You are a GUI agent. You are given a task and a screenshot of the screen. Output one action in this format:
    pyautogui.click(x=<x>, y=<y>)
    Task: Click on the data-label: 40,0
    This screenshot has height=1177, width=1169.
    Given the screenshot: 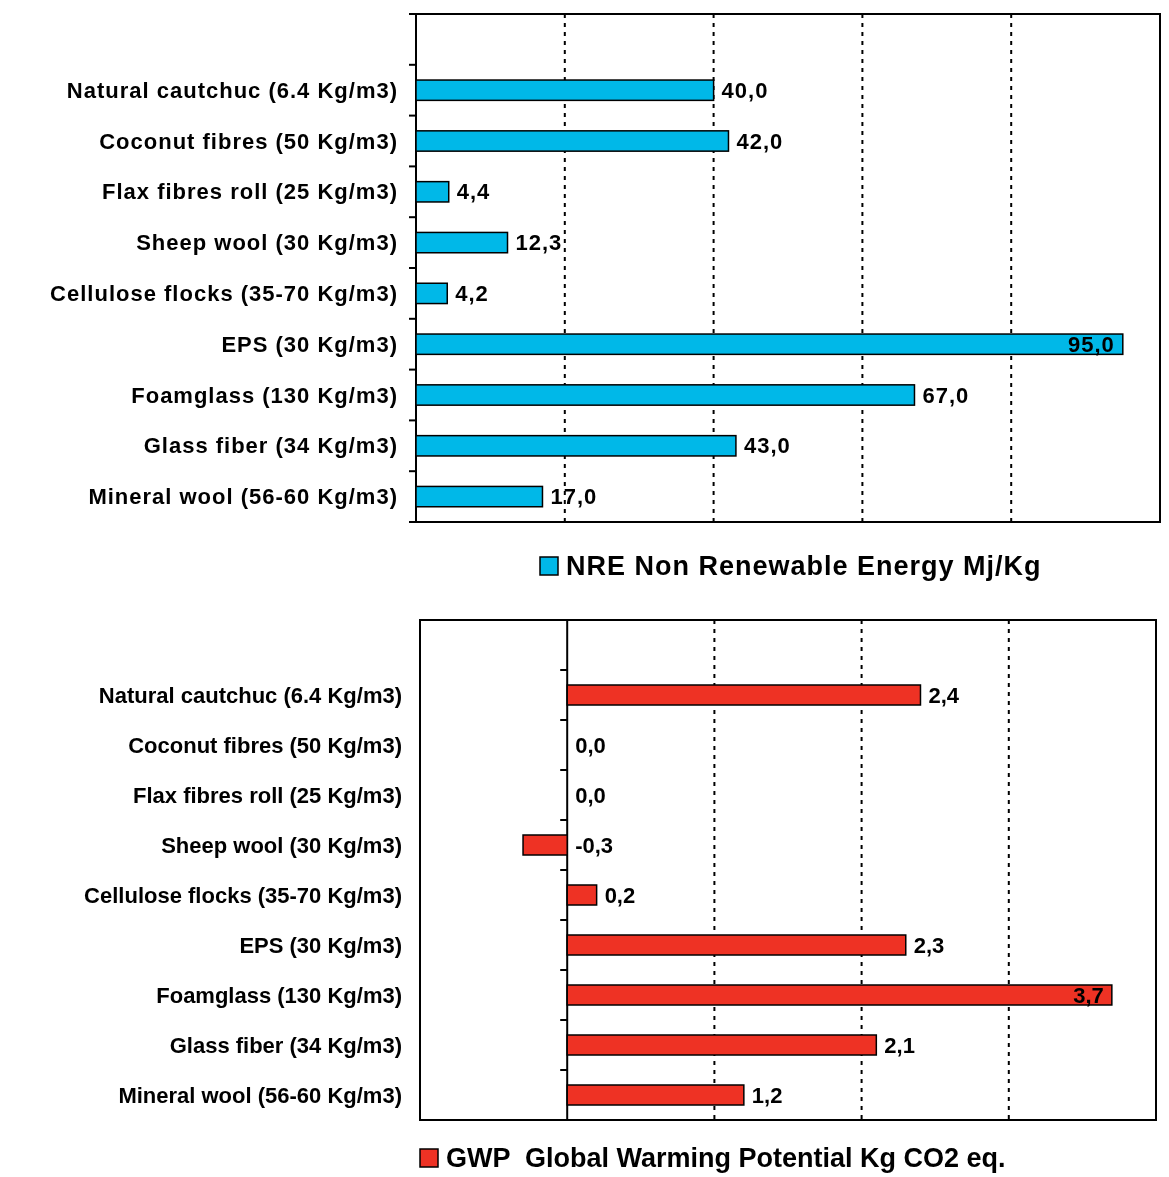 What is the action you would take?
    pyautogui.click(x=745, y=90)
    